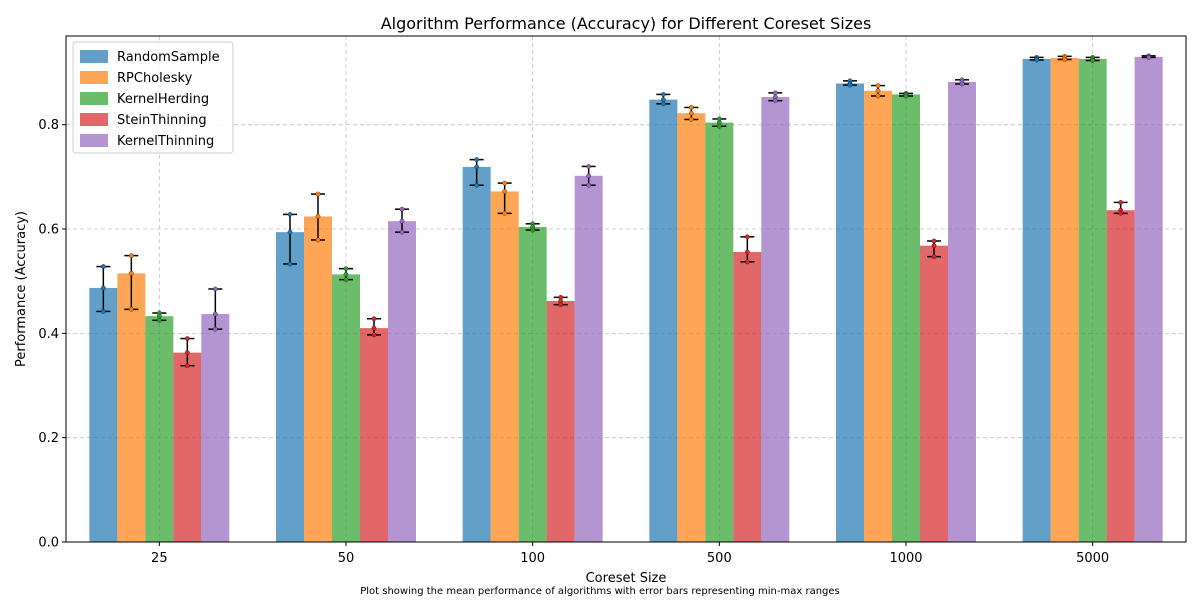 The image size is (1200, 600). Describe the element at coordinates (532, 558) in the screenshot. I see `x-tick-label: 100` at that location.